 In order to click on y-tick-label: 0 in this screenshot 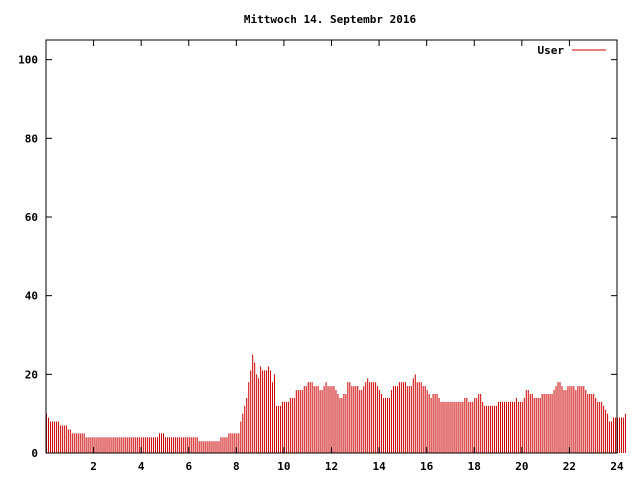, I will do `click(34, 453)`.